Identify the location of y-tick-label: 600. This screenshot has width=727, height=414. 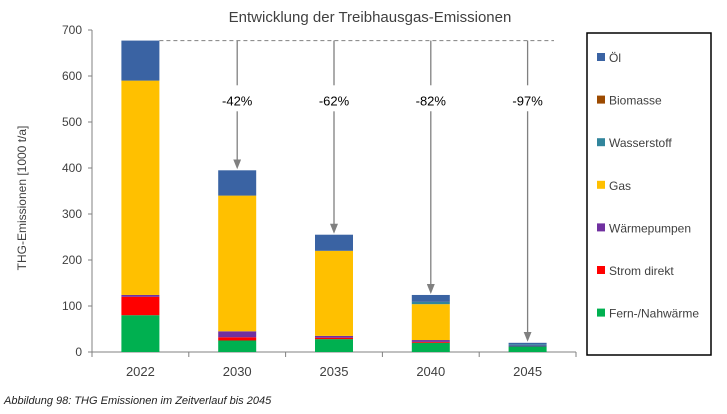
(72, 76).